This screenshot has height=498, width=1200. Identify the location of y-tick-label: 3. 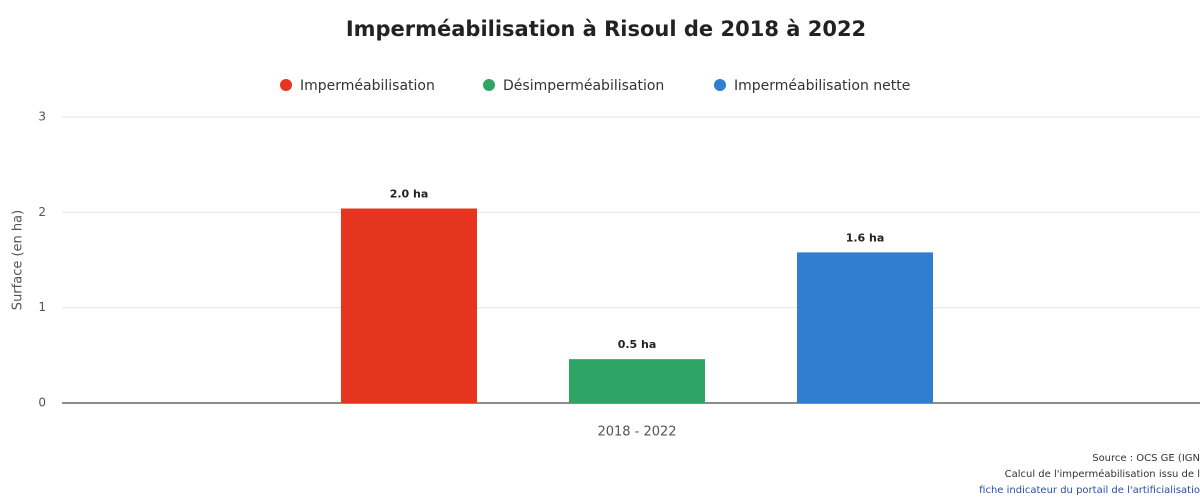
(42, 117).